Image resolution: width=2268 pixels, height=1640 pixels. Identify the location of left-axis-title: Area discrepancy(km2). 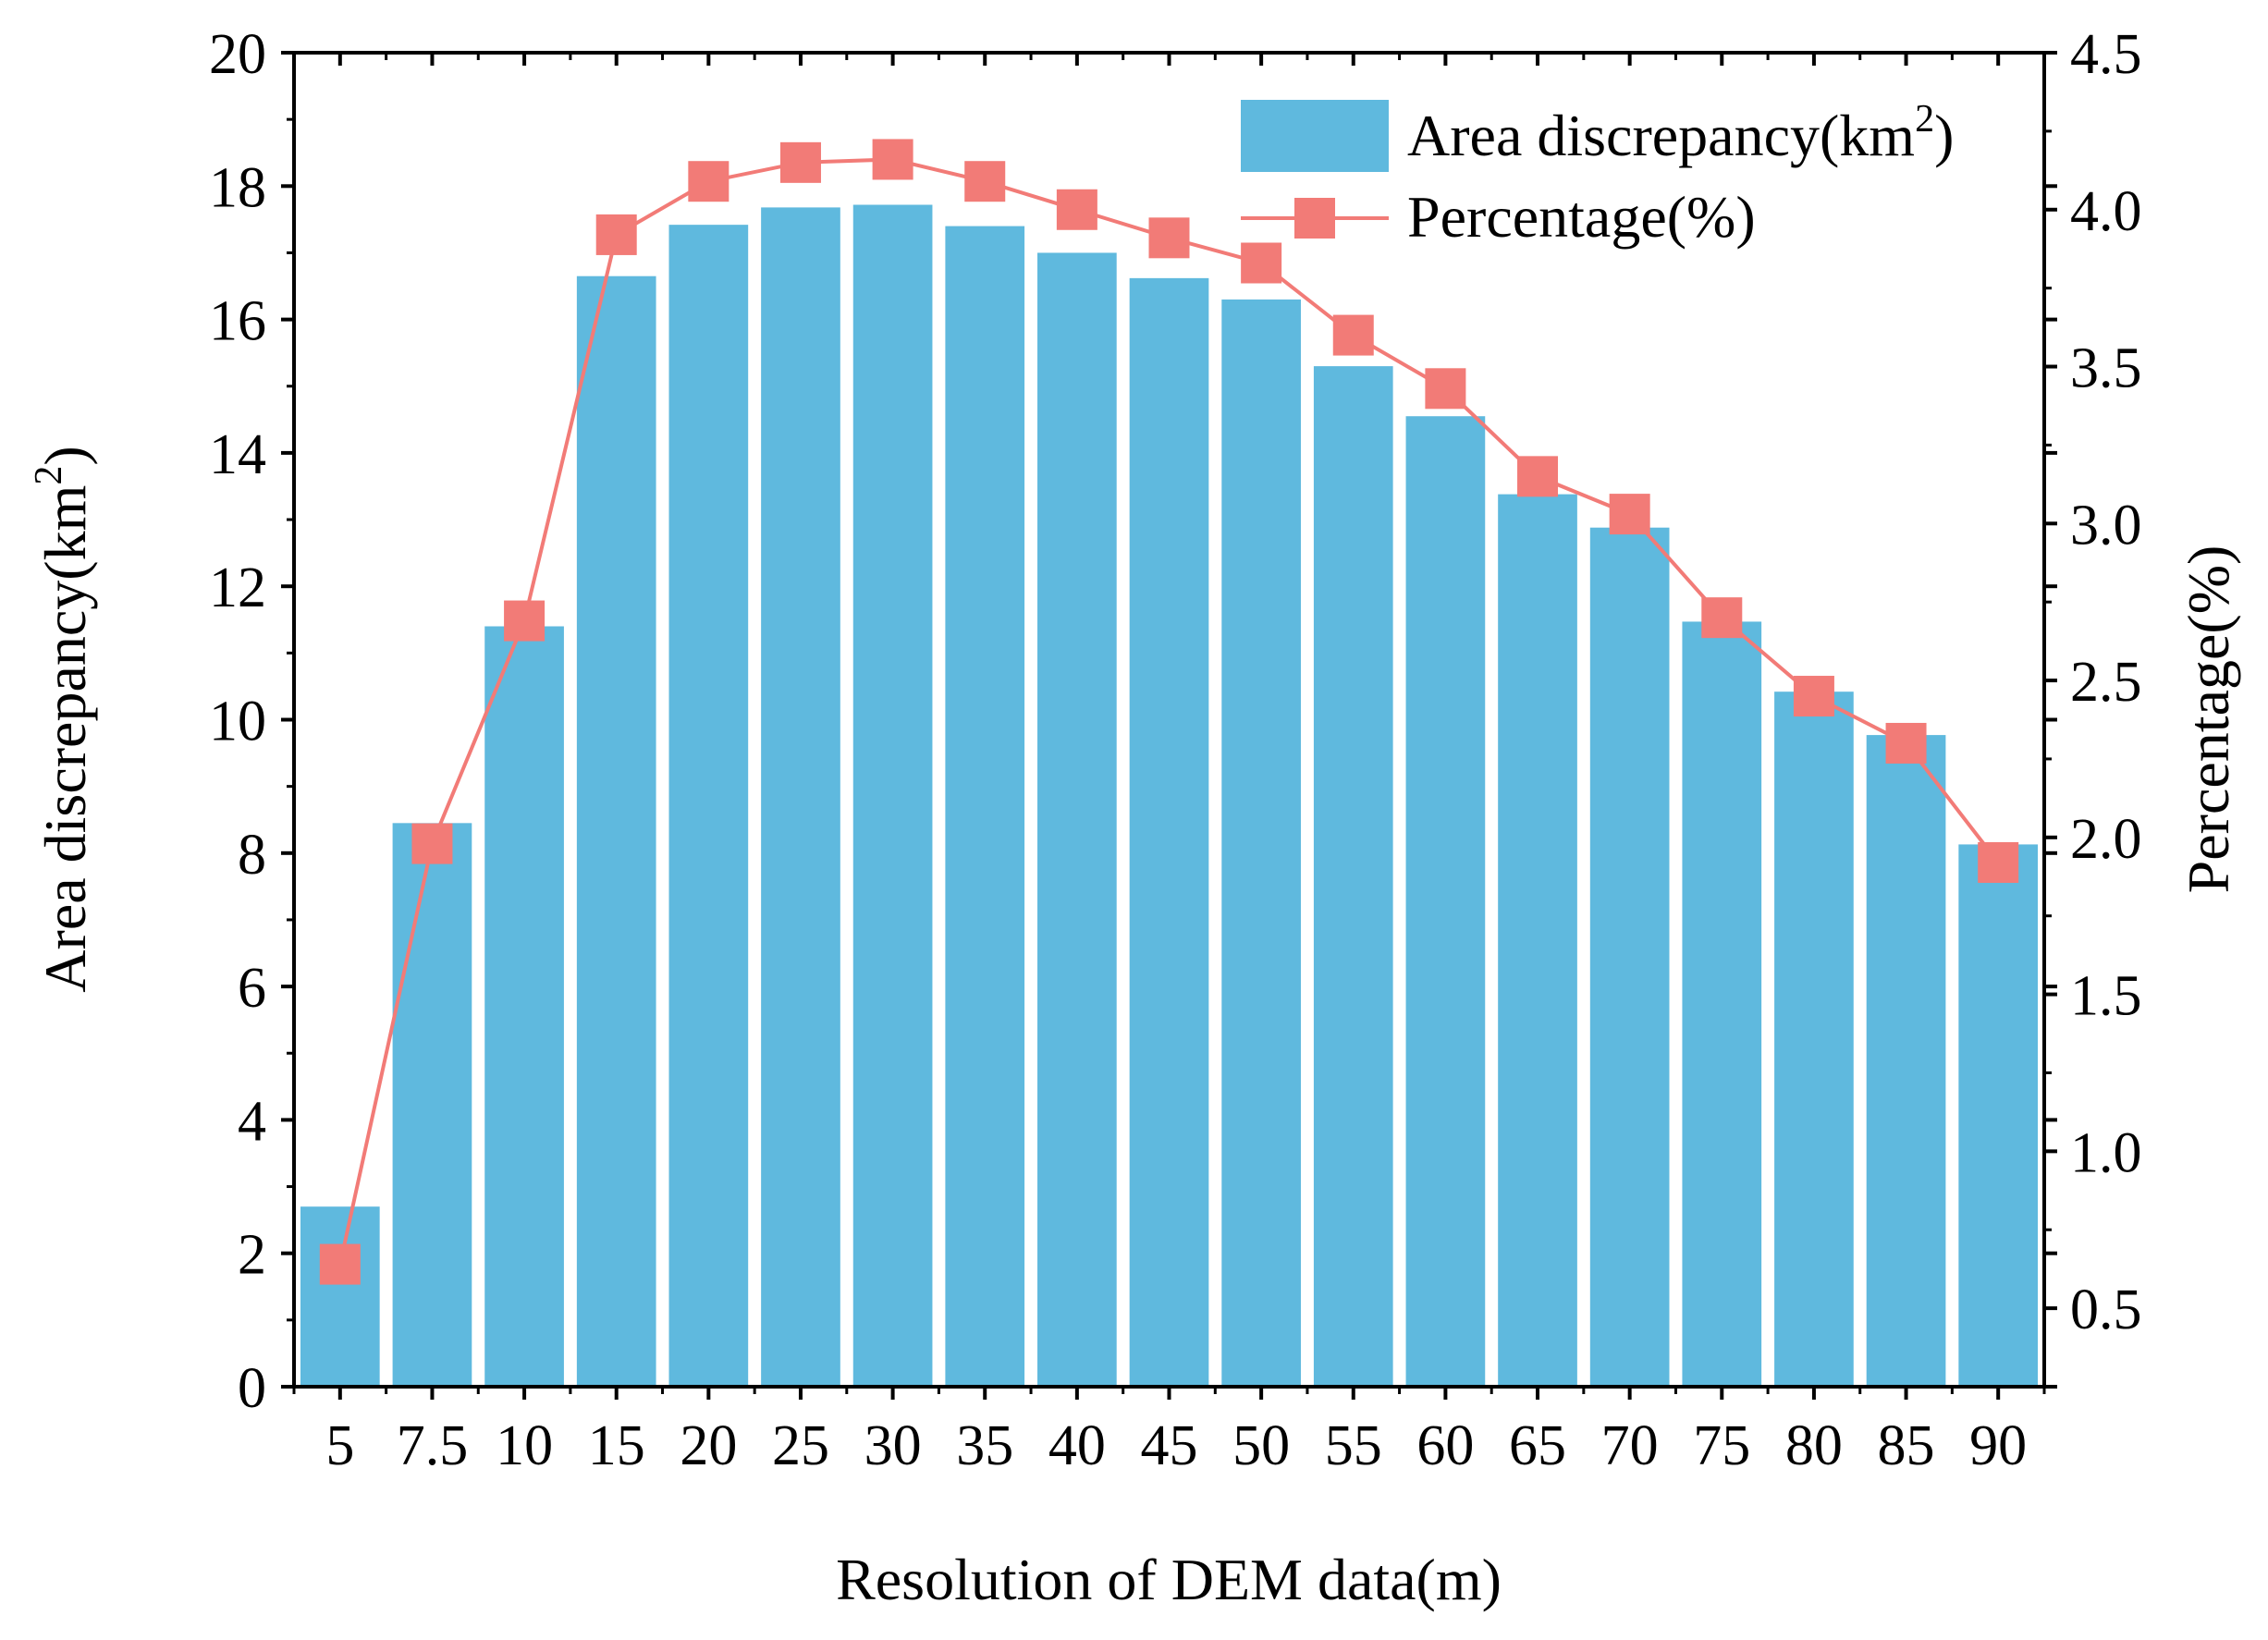
(63, 719).